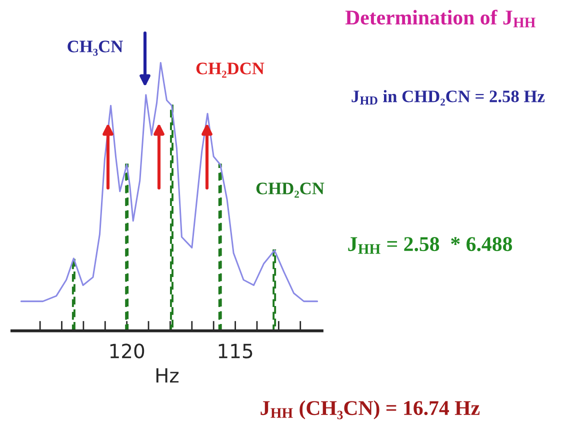  What do you see at coordinates (235, 351) in the screenshot?
I see `x-tick-label: 115` at bounding box center [235, 351].